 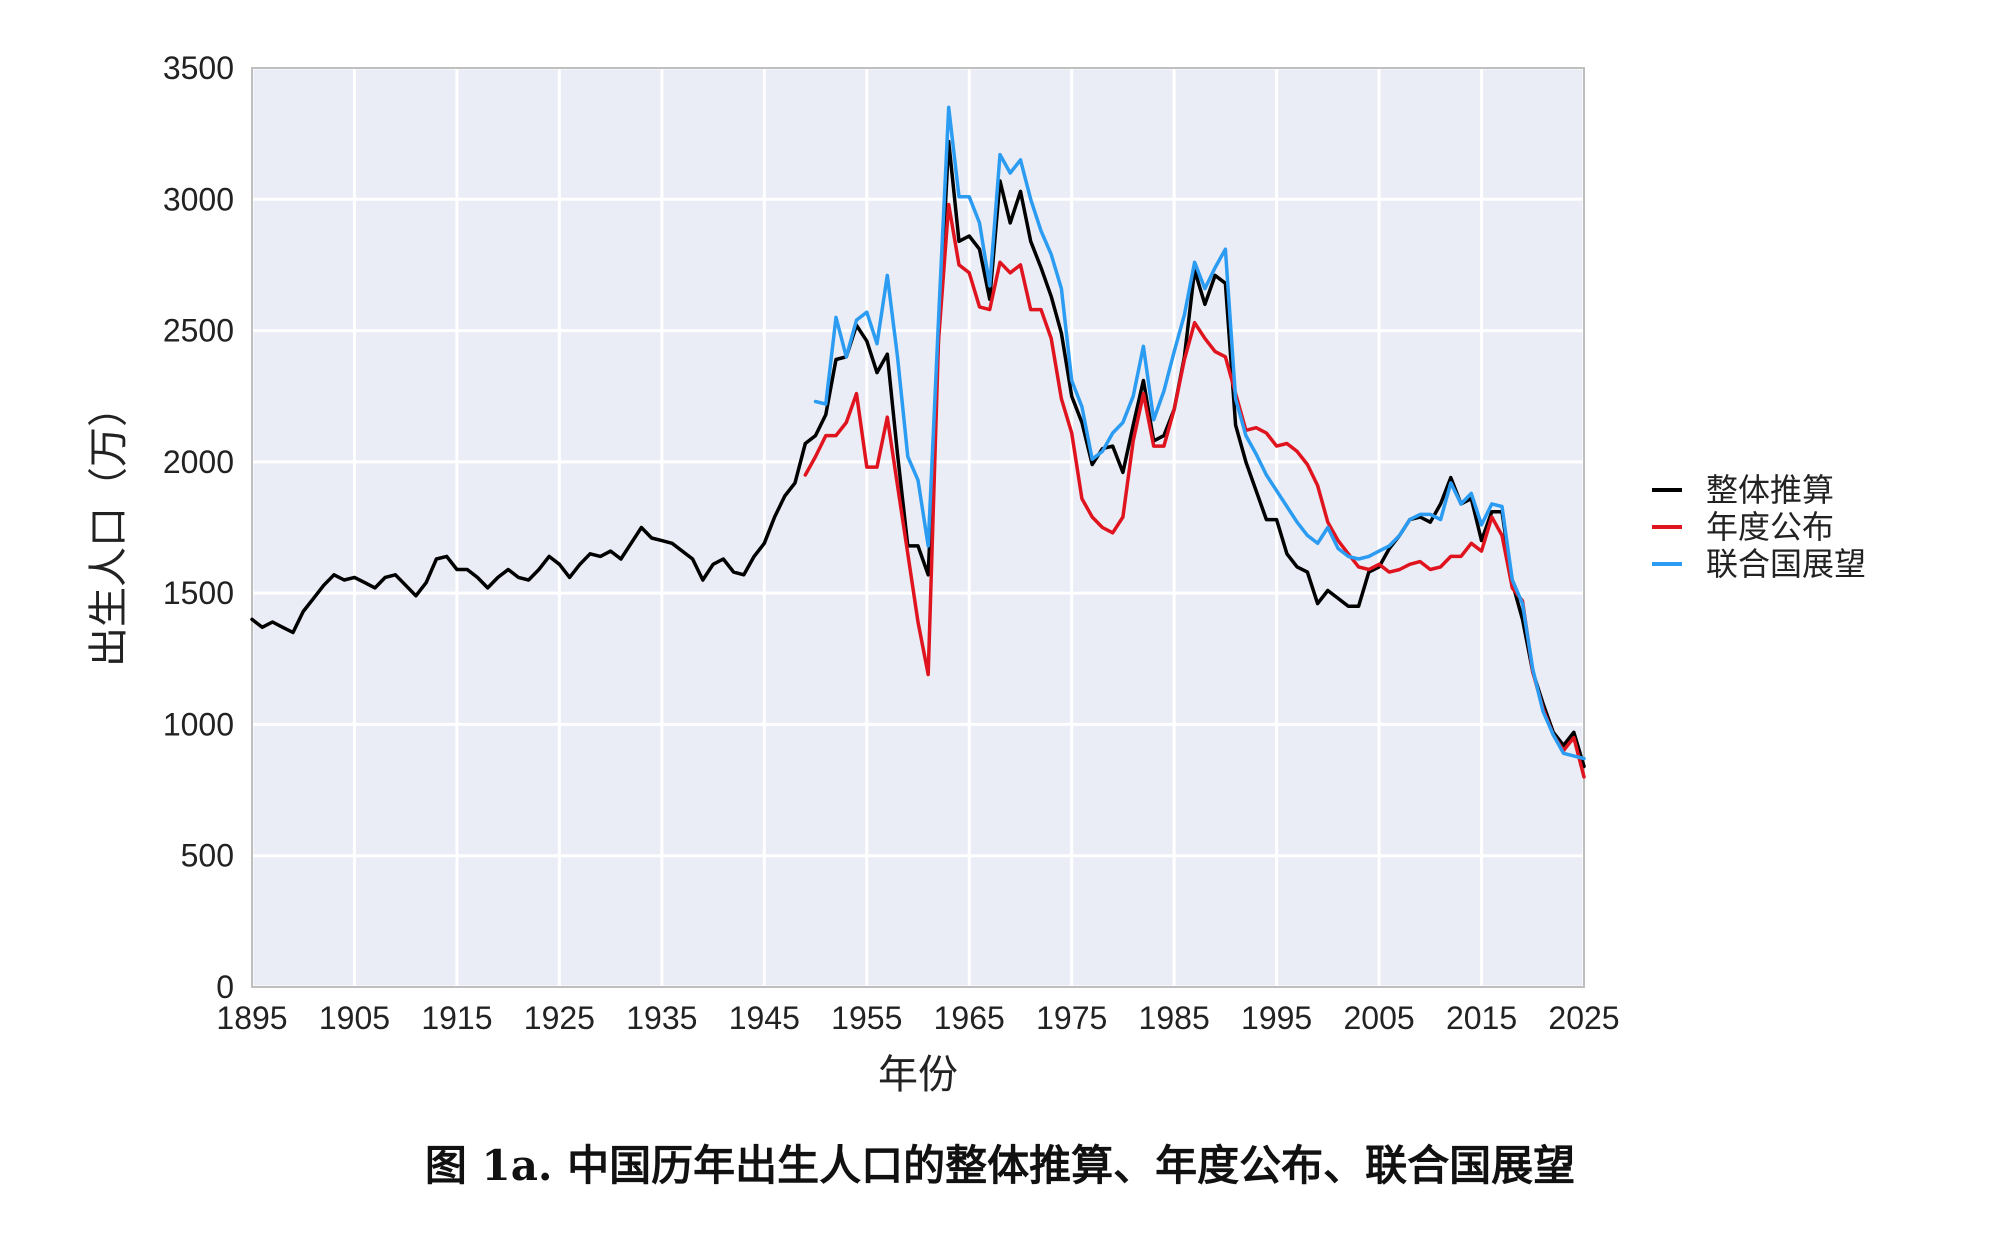 I want to click on y-tick-label: 2500, so click(x=198, y=331).